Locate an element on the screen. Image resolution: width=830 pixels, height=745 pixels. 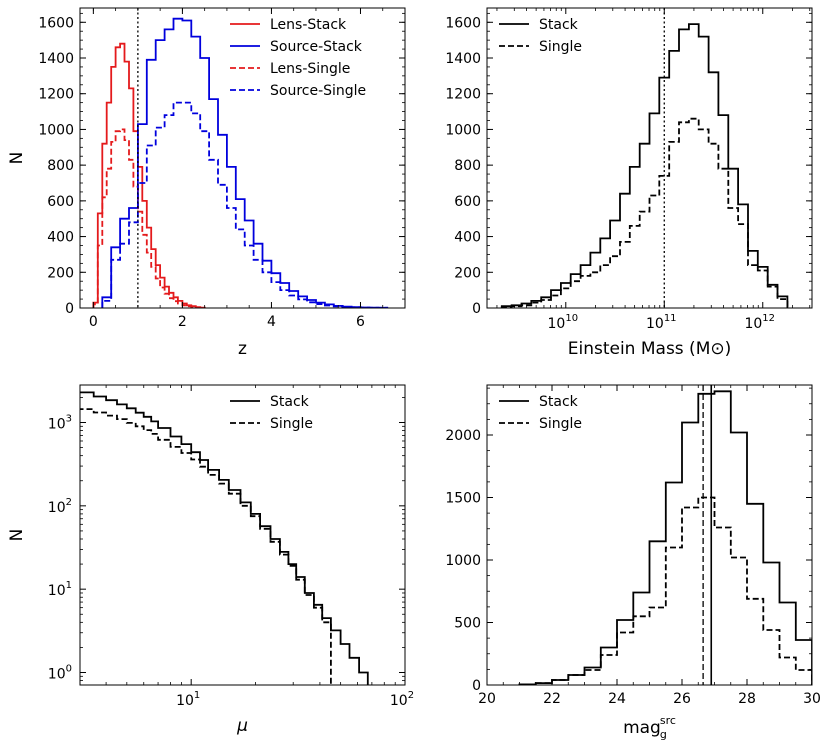
x-tick-label: 0 is located at coordinates (93, 322).